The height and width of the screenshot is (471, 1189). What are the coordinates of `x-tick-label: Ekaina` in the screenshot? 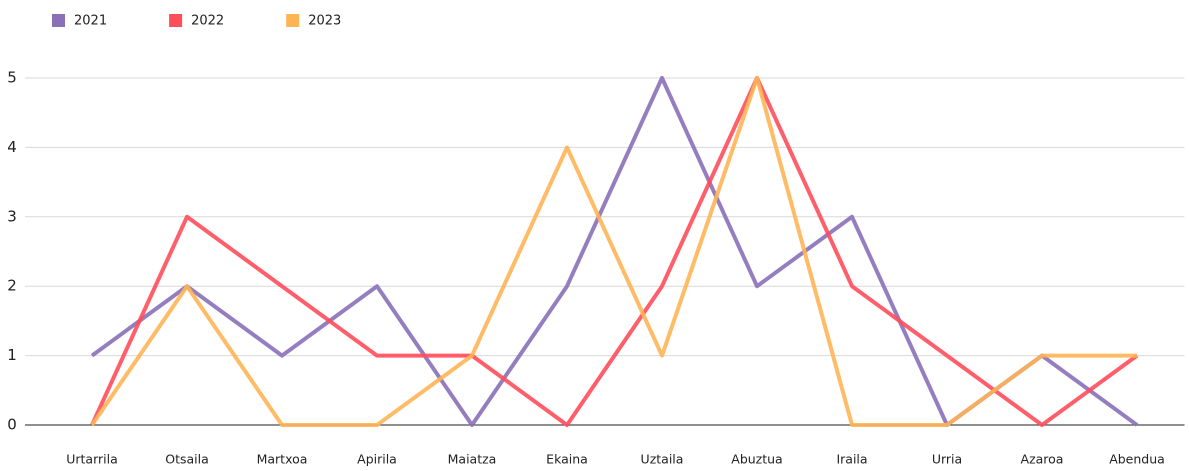 It's located at (567, 459).